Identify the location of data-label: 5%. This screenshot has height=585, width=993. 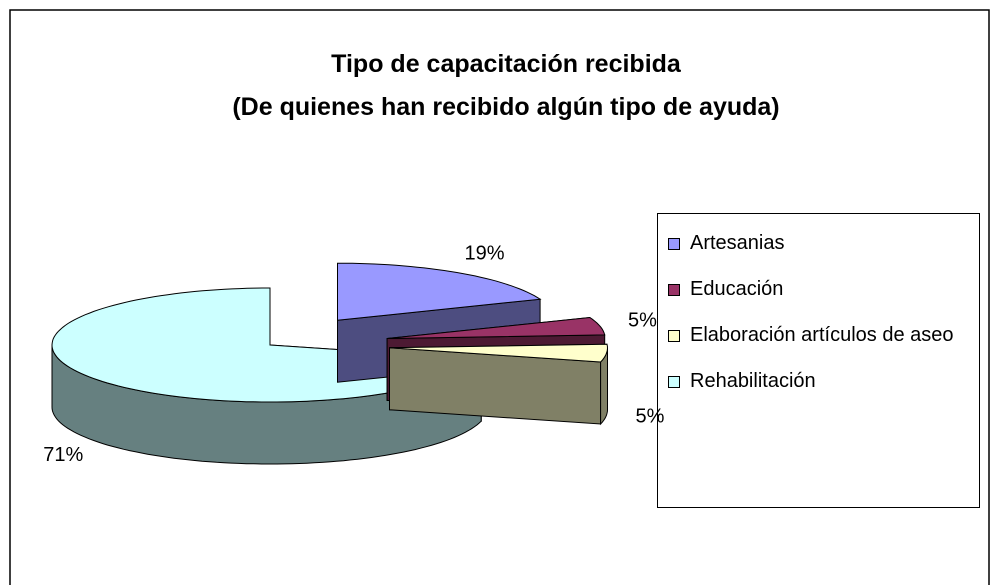
(642, 320).